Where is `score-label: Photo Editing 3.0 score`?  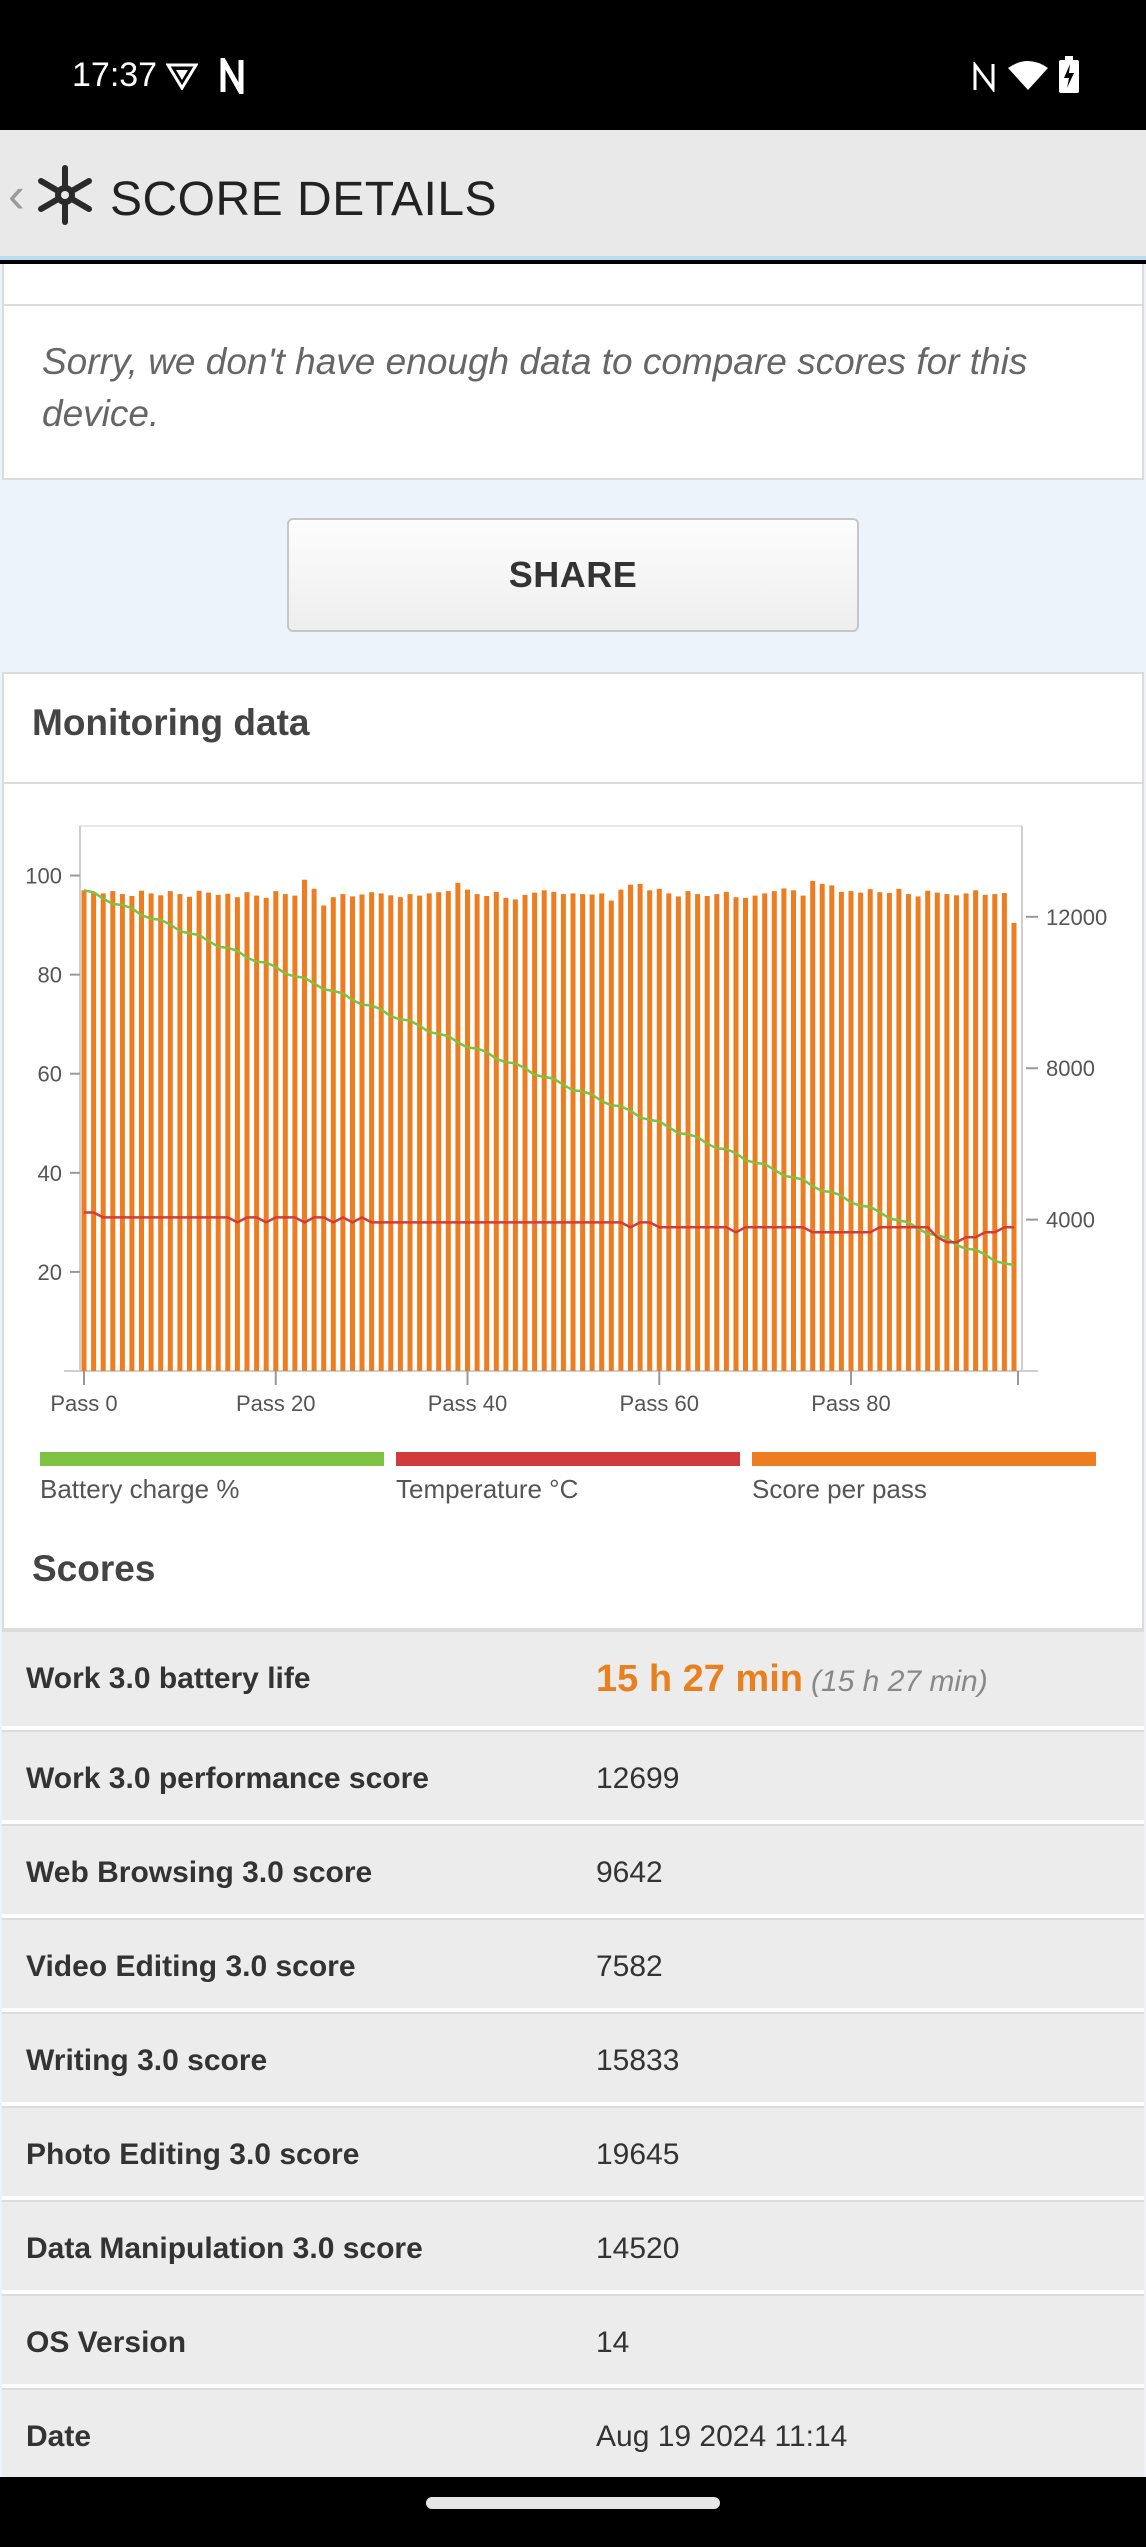 score-label: Photo Editing 3.0 score is located at coordinates (193, 2154).